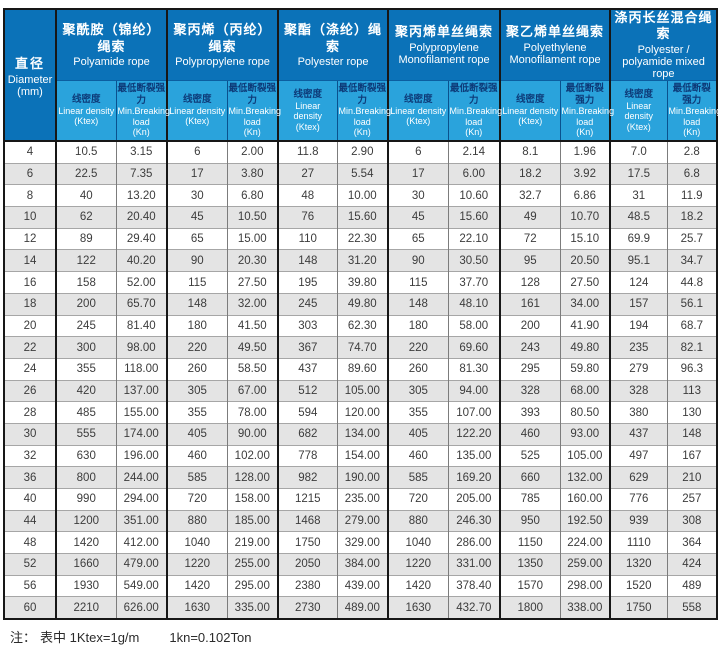  I want to click on value-cell: 235, so click(638, 347).